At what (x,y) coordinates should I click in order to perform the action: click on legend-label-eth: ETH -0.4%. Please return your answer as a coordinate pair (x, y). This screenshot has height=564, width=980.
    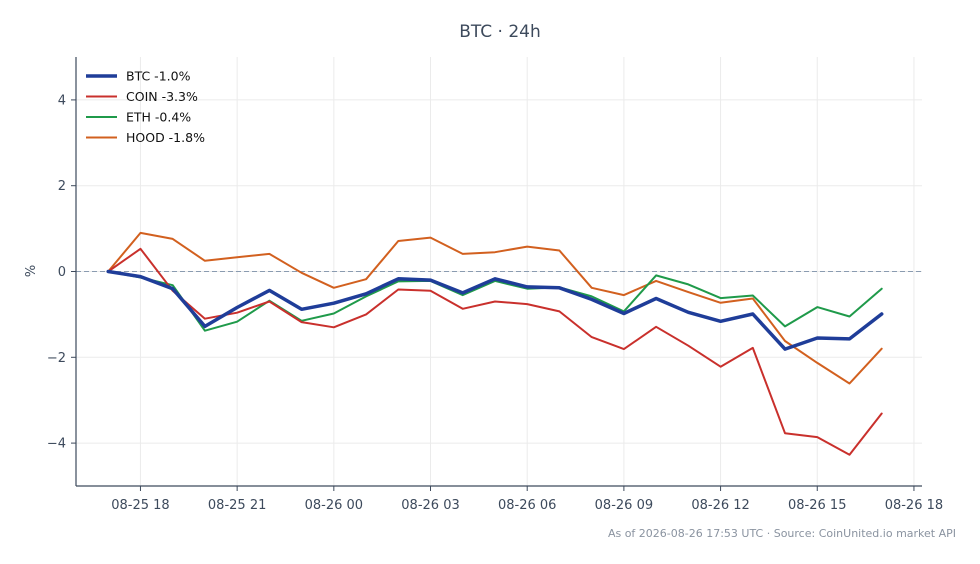
    Looking at the image, I should click on (158, 117).